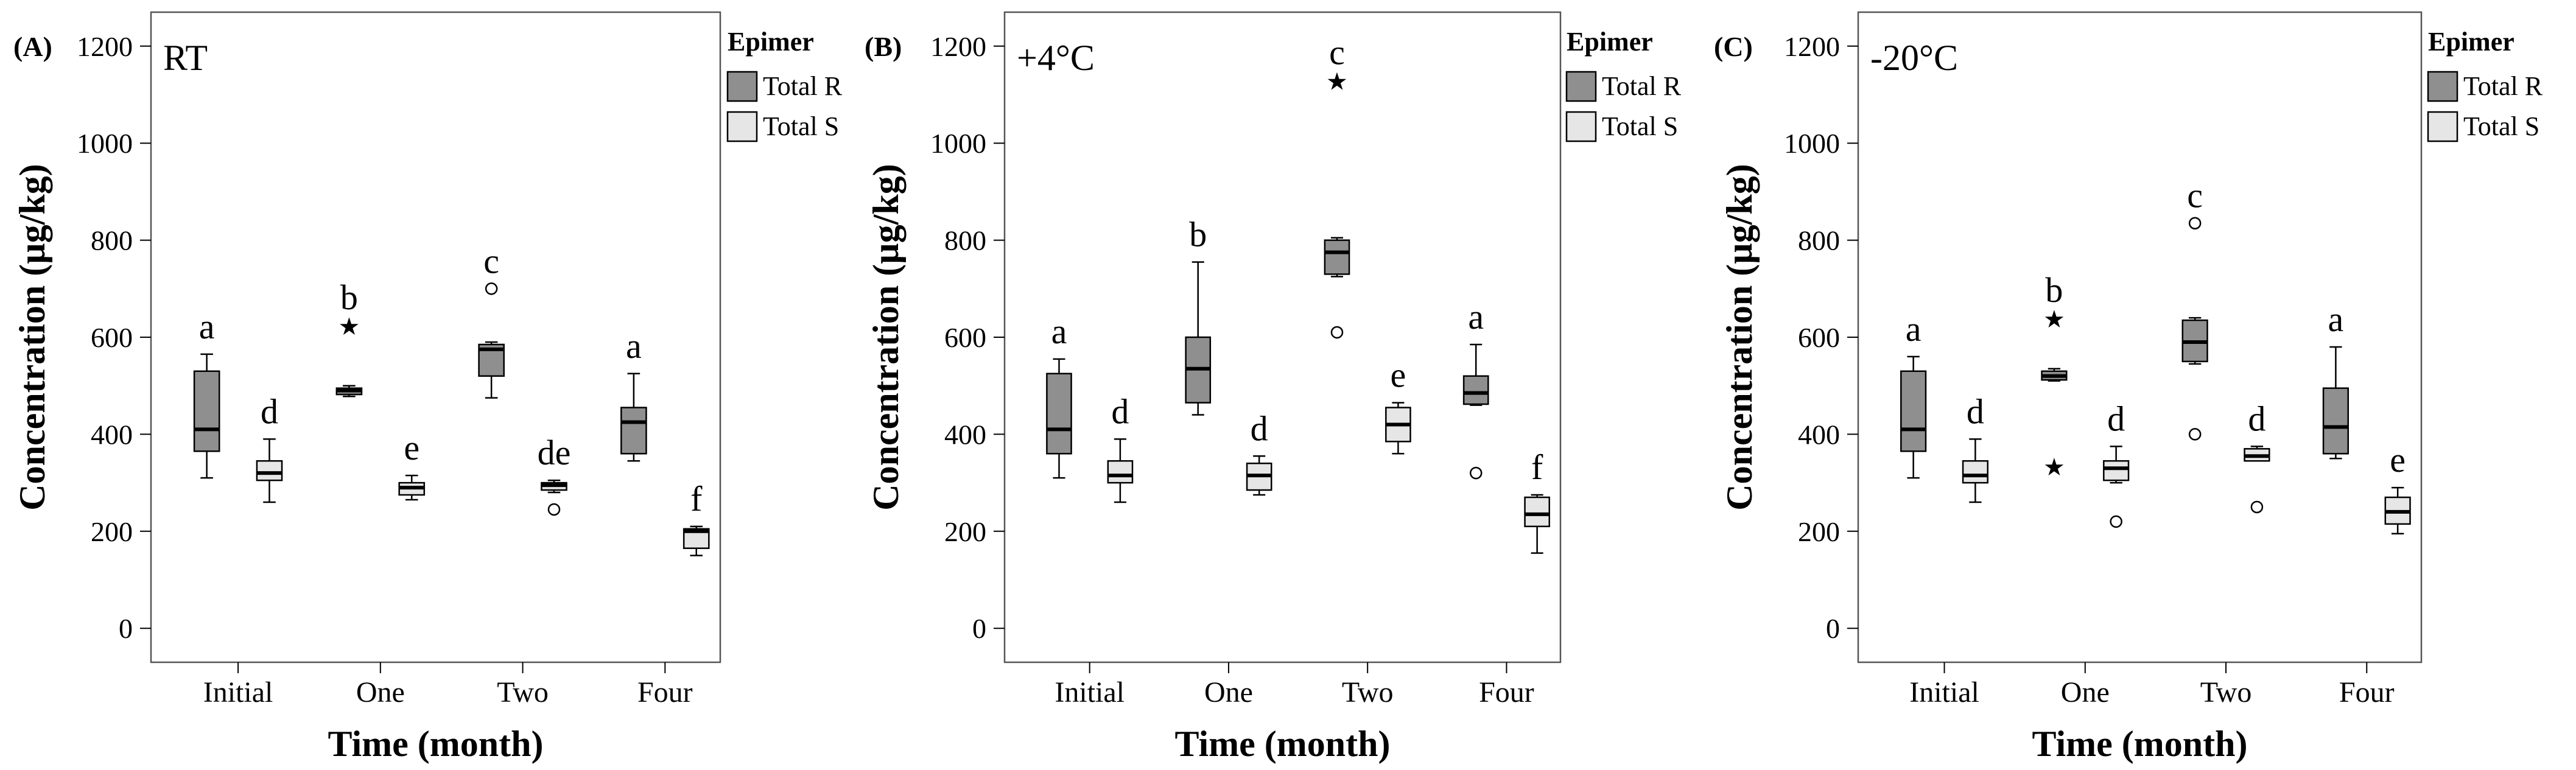 The height and width of the screenshot is (770, 2576). Describe the element at coordinates (412, 464) in the screenshot. I see `box-total-s: e` at that location.